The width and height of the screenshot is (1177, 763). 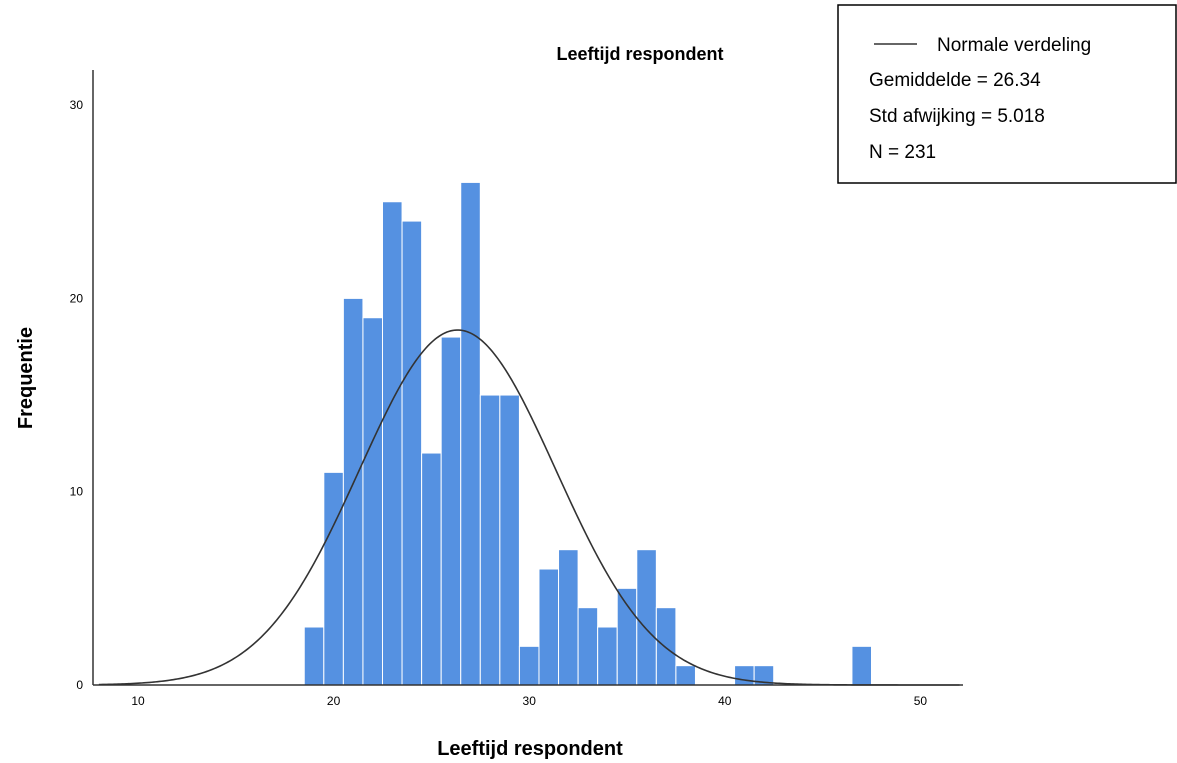 I want to click on legend-n: N = 231, so click(x=902, y=152).